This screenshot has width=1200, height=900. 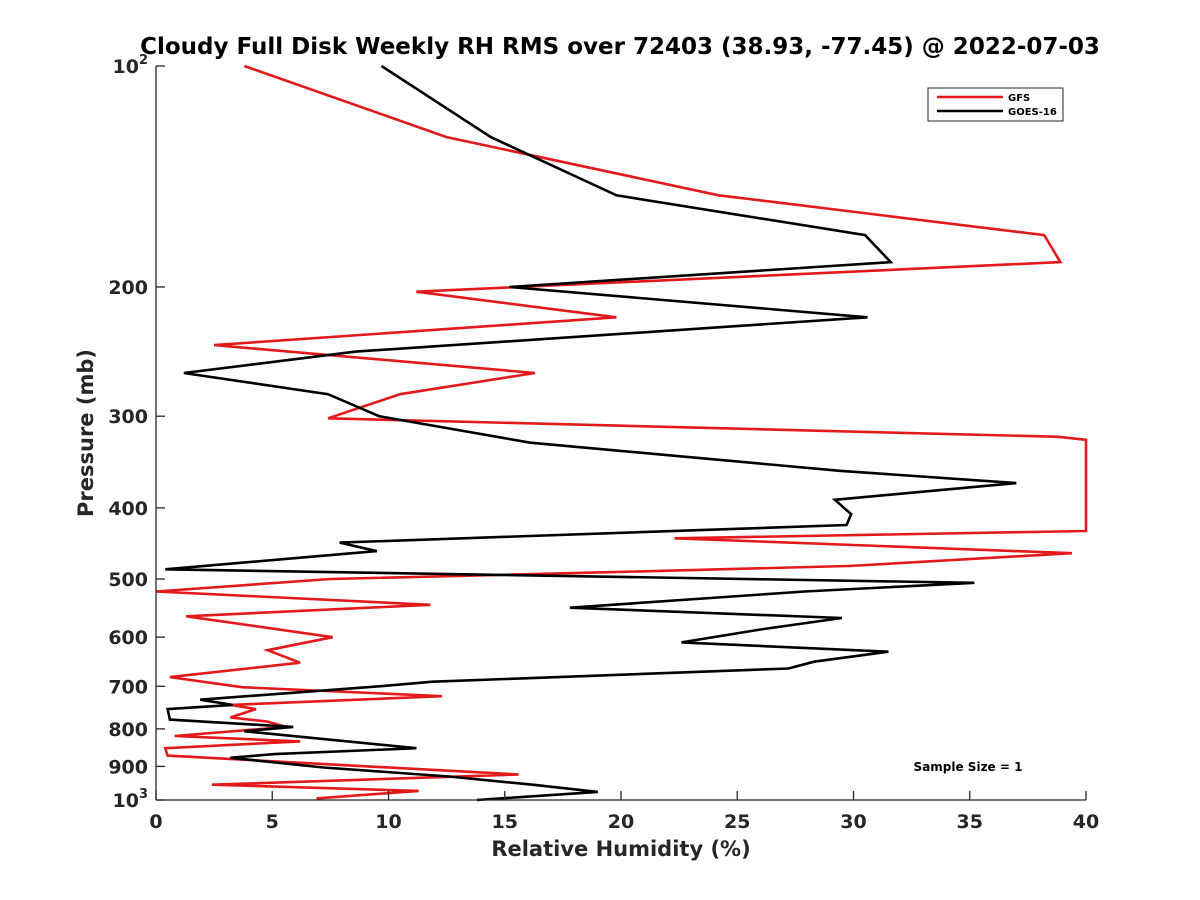 I want to click on y-tick-label: 200, so click(x=128, y=288).